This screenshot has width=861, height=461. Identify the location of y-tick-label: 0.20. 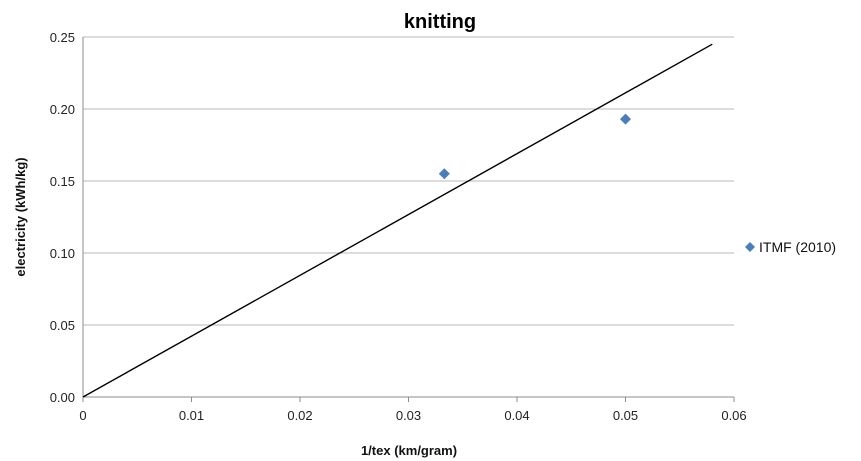
(62, 109).